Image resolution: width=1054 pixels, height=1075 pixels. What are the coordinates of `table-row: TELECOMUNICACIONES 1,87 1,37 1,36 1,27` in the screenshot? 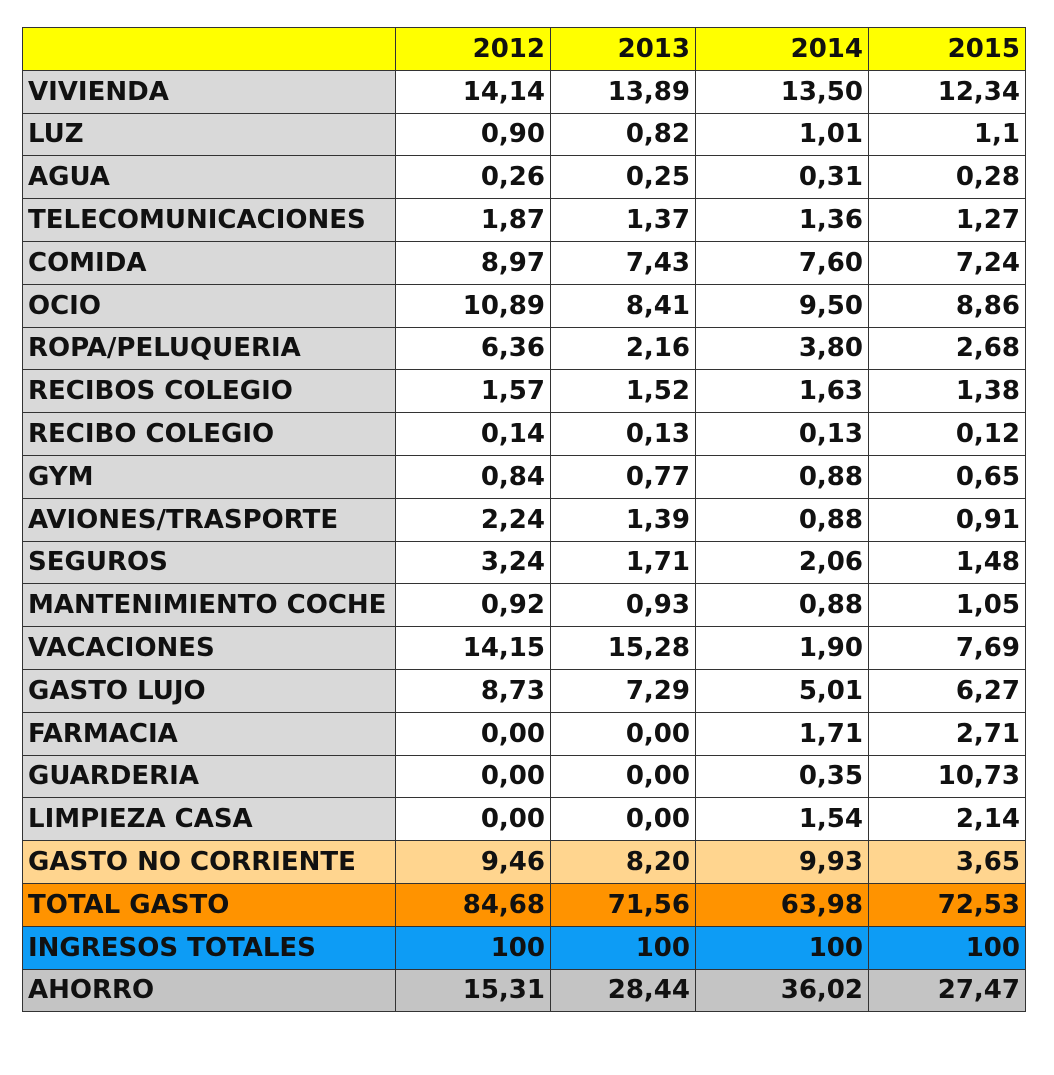 It's located at (524, 220).